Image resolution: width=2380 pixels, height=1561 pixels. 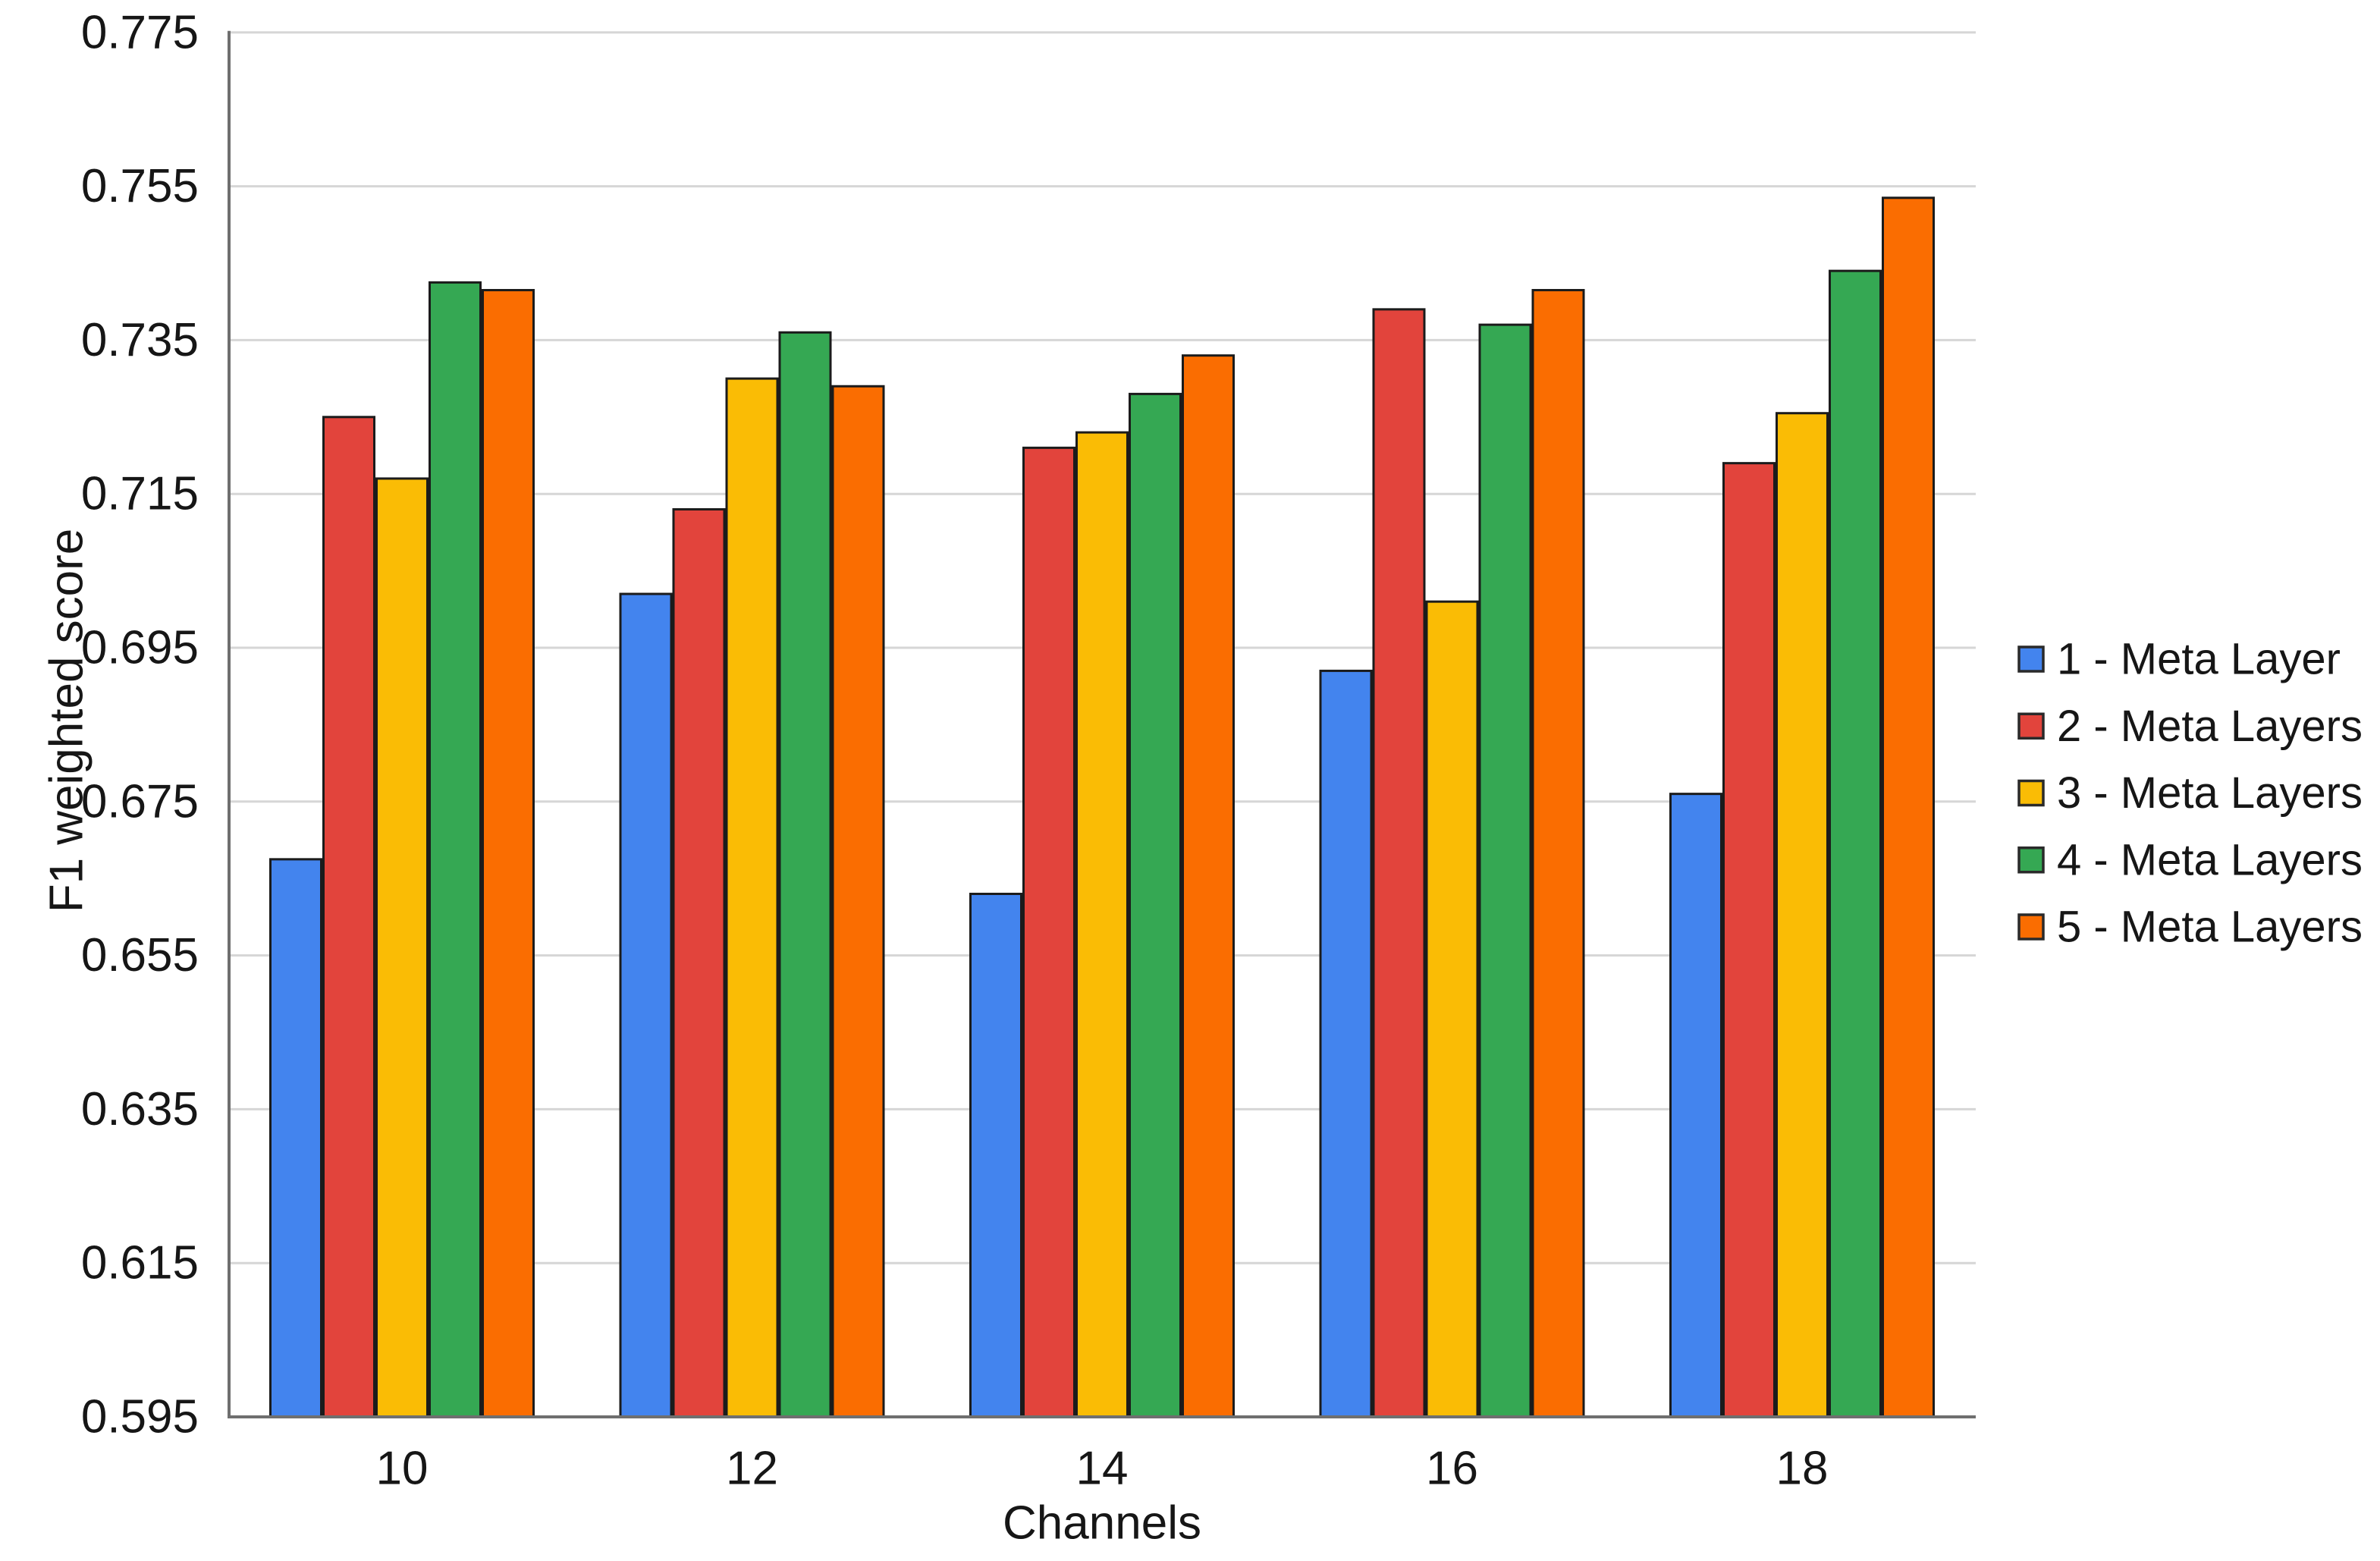 I want to click on y-tick-label-0.655: 0.655, so click(x=140, y=955).